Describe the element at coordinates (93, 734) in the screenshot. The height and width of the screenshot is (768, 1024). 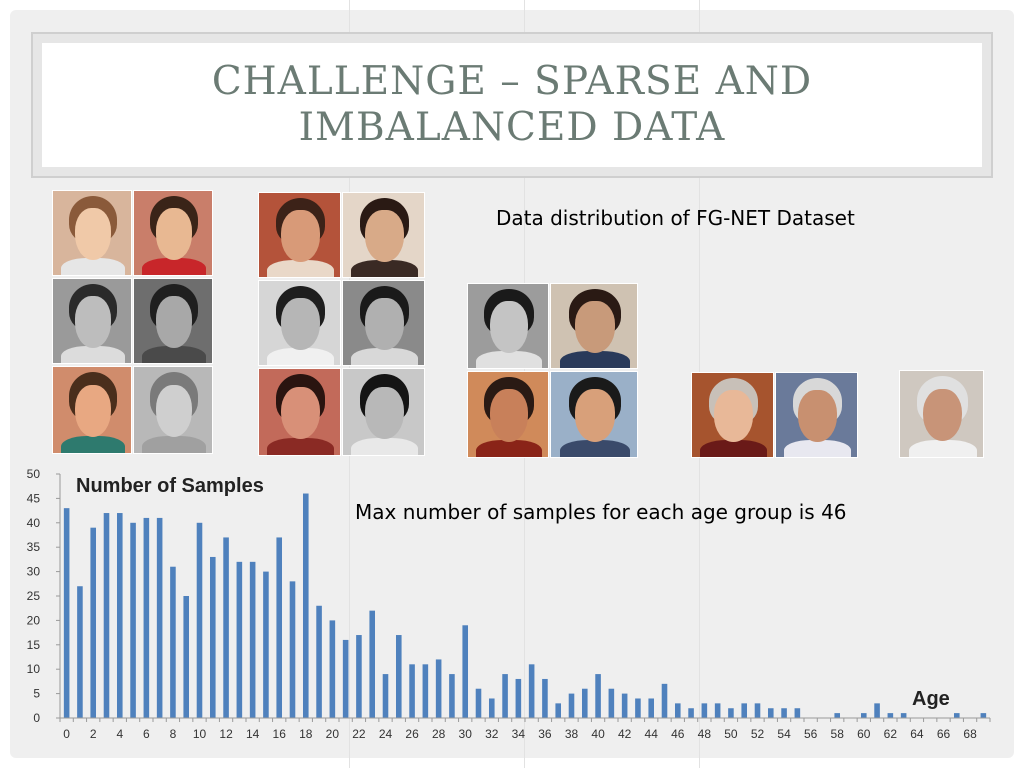
I see `x-tick-label: 2` at that location.